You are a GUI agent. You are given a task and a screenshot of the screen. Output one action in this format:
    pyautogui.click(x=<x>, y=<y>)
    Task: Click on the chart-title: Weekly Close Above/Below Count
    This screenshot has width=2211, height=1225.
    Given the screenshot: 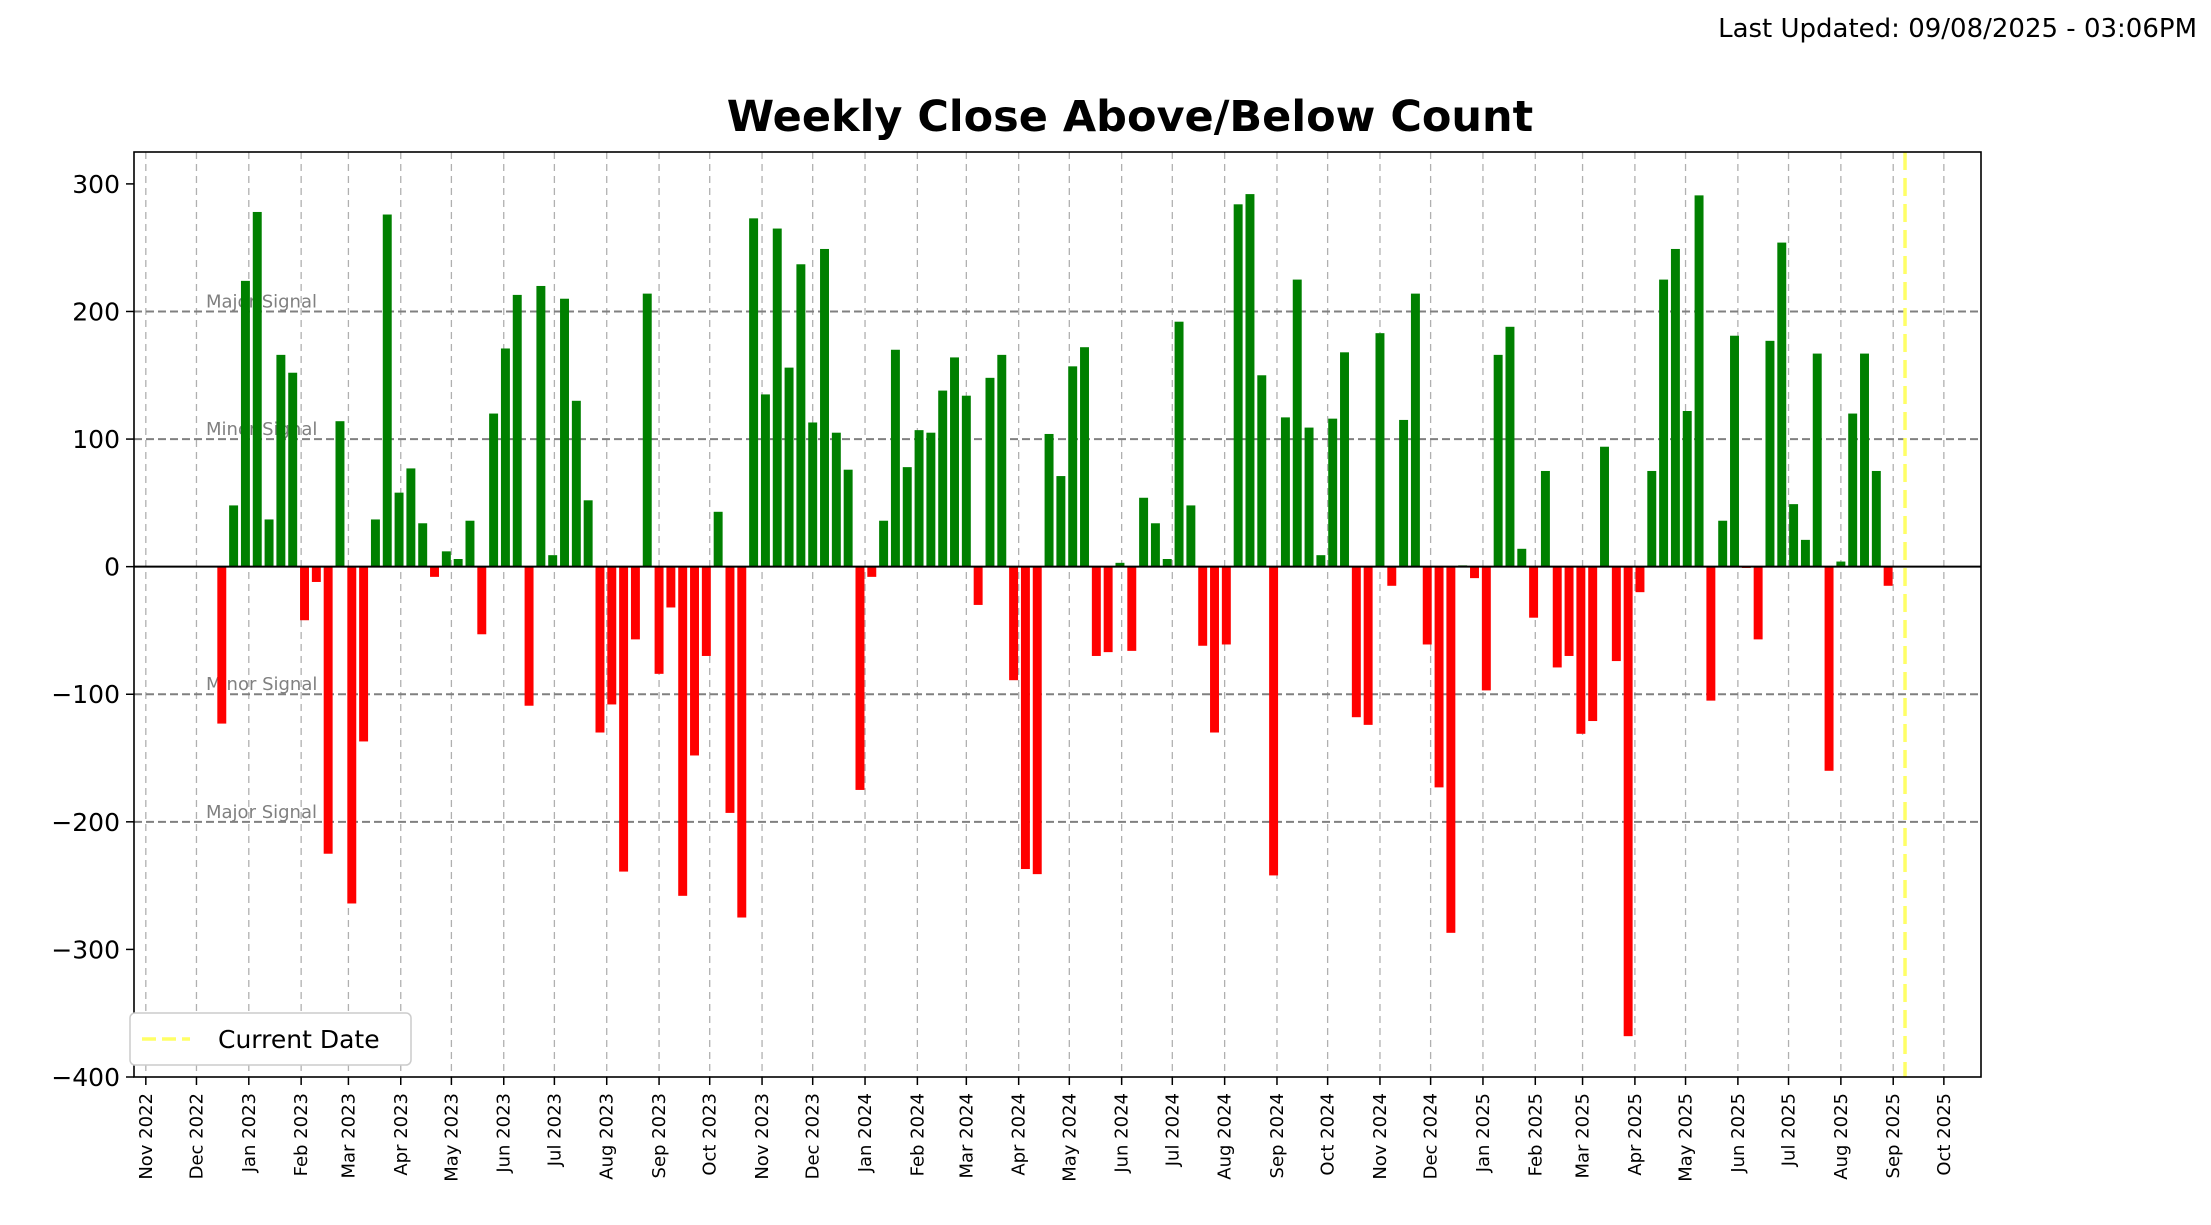 What is the action you would take?
    pyautogui.click(x=1130, y=117)
    